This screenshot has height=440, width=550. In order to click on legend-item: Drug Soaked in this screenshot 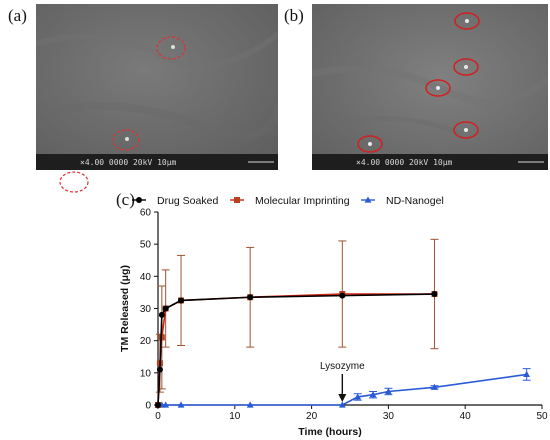, I will do `click(175, 201)`.